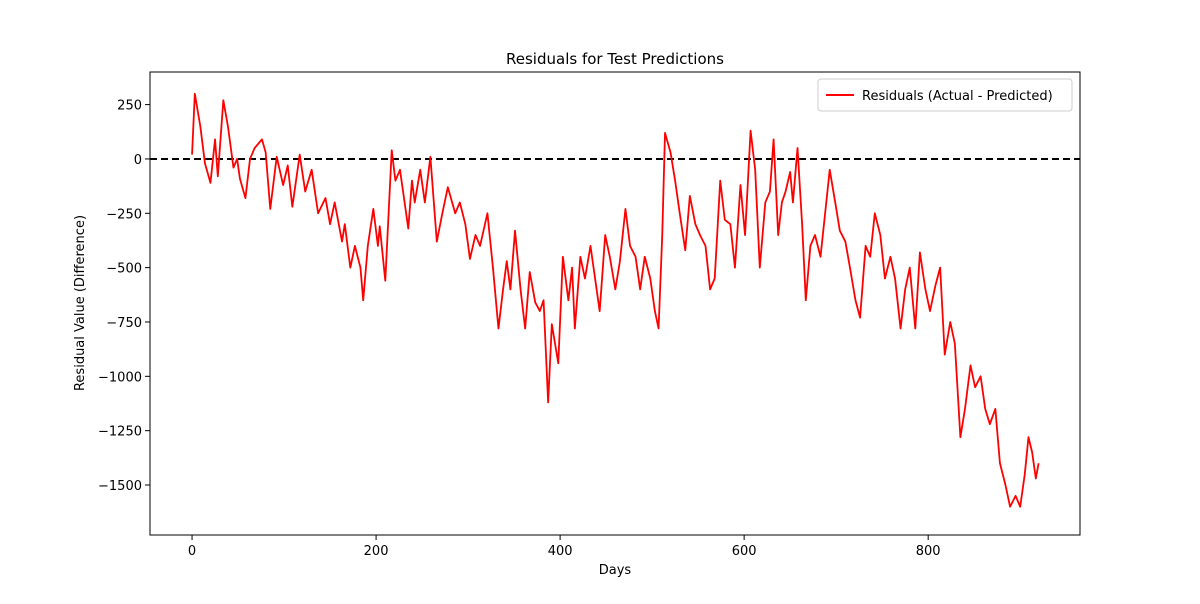 This screenshot has height=604, width=1200. I want to click on y-tick-label: −750, so click(124, 323).